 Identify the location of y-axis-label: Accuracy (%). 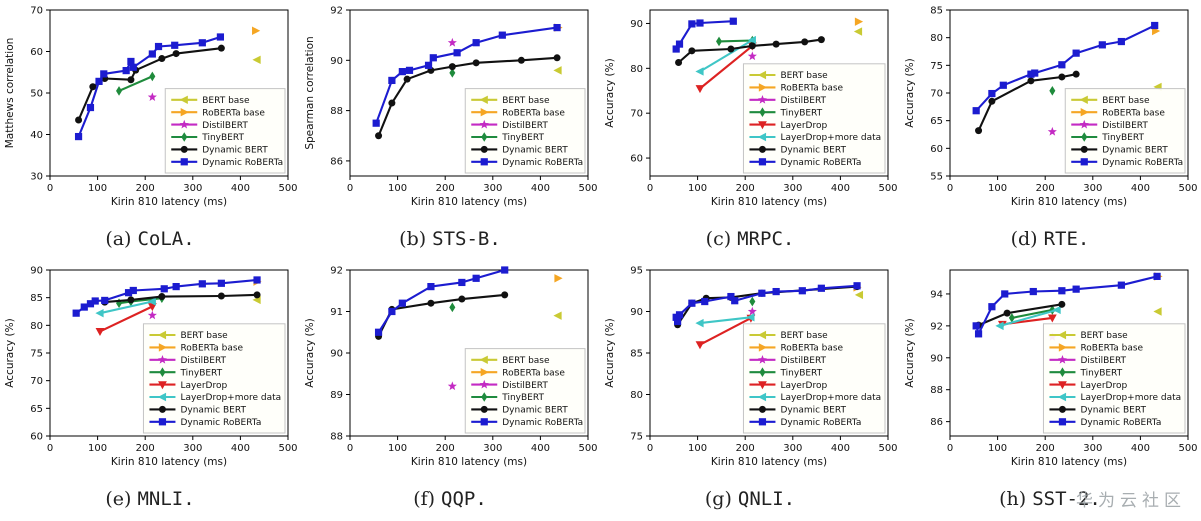
(310, 352).